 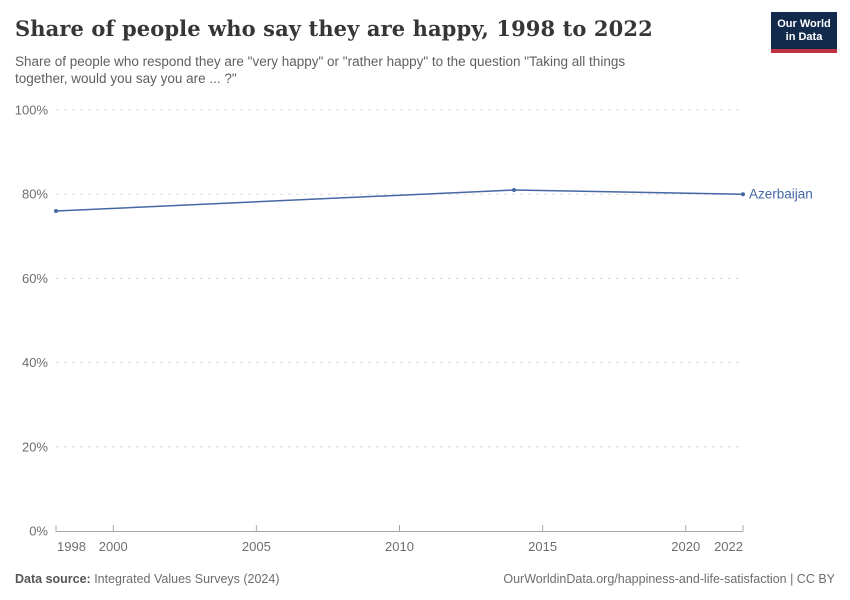 What do you see at coordinates (804, 23) in the screenshot?
I see `owid-logo-line-1: Our World` at bounding box center [804, 23].